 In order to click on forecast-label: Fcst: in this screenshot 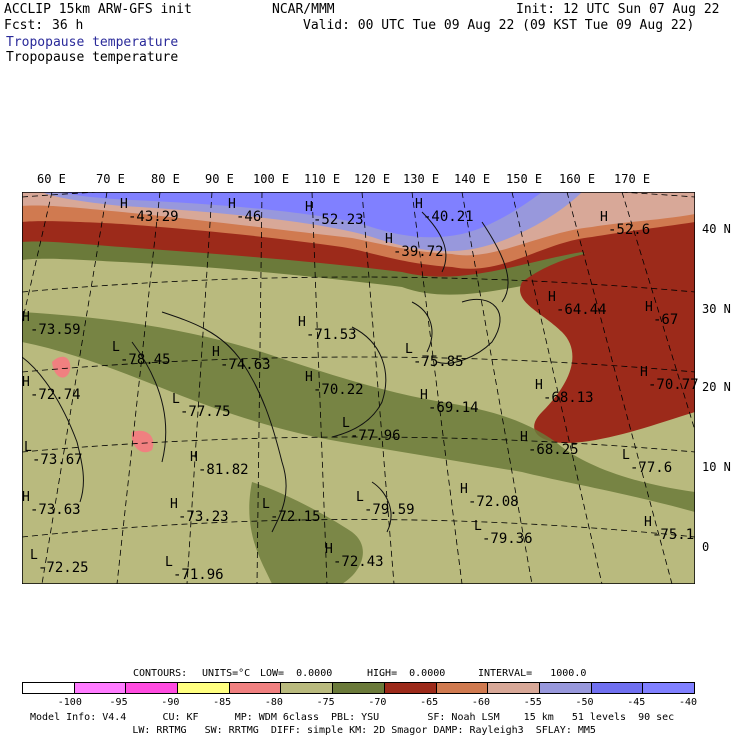, I will do `click(24, 25)`.